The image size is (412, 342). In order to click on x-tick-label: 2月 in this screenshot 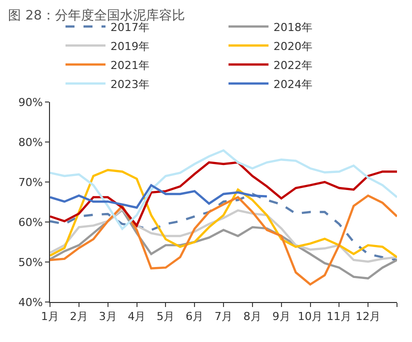, I will do `click(79, 317)`.